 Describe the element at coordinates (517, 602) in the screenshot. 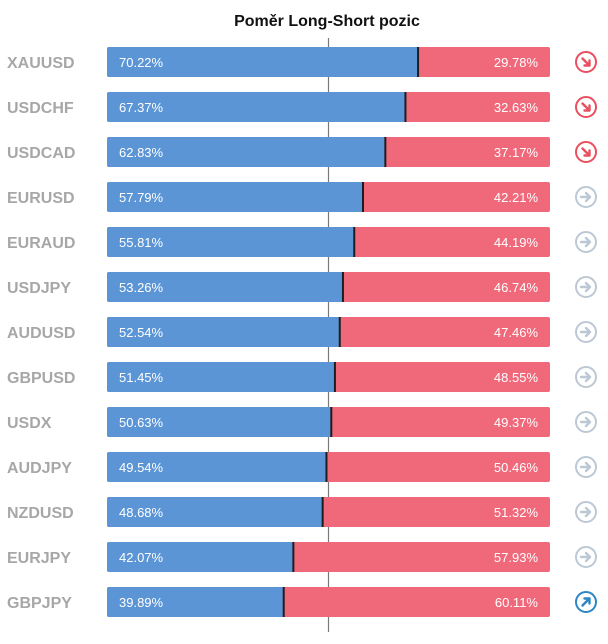

I see `short-percent-label: 60.11%` at that location.